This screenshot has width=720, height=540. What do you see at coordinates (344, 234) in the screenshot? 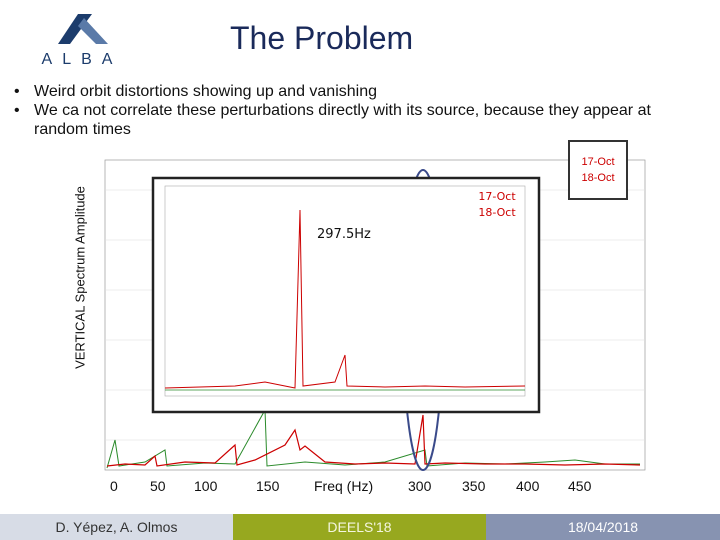
I see `peak-label: 297.5Hz` at bounding box center [344, 234].